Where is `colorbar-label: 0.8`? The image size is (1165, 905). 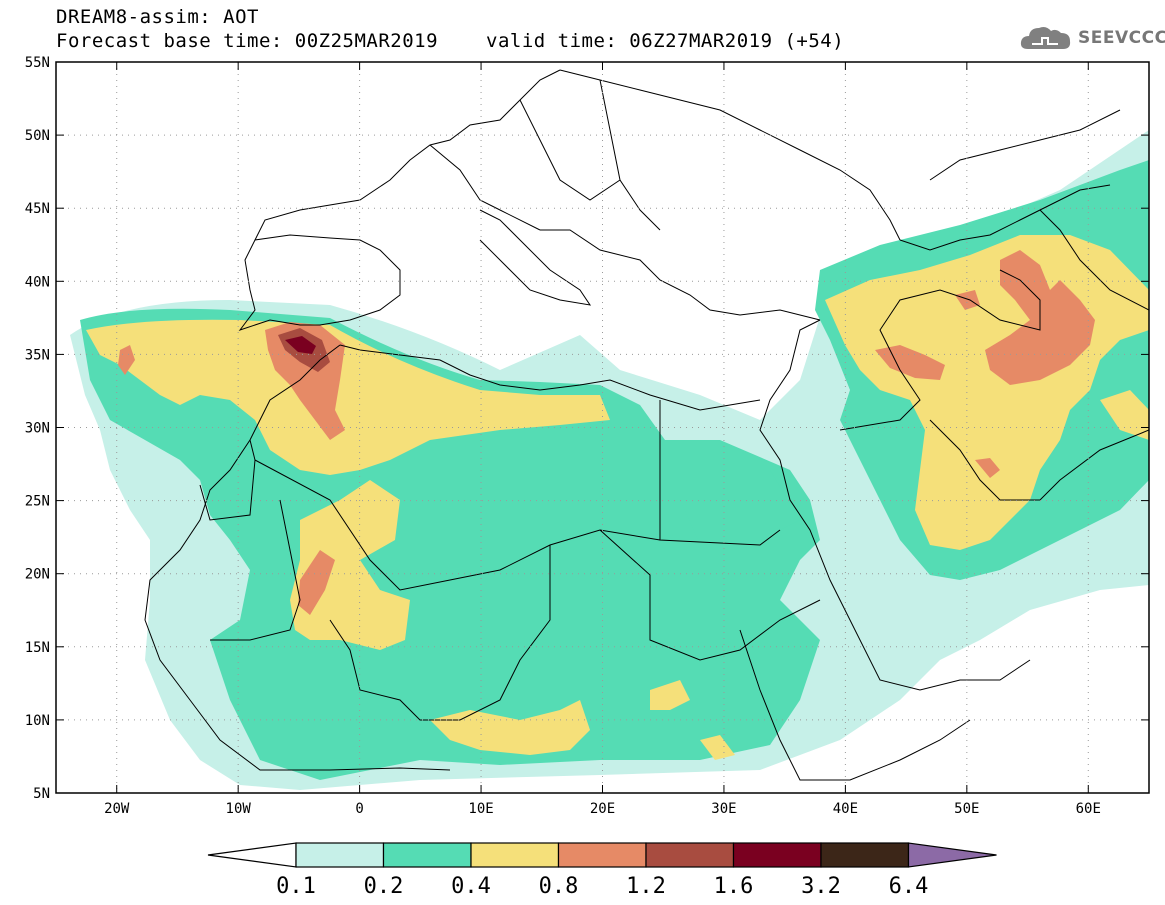
colorbar-label: 0.8 is located at coordinates (559, 886).